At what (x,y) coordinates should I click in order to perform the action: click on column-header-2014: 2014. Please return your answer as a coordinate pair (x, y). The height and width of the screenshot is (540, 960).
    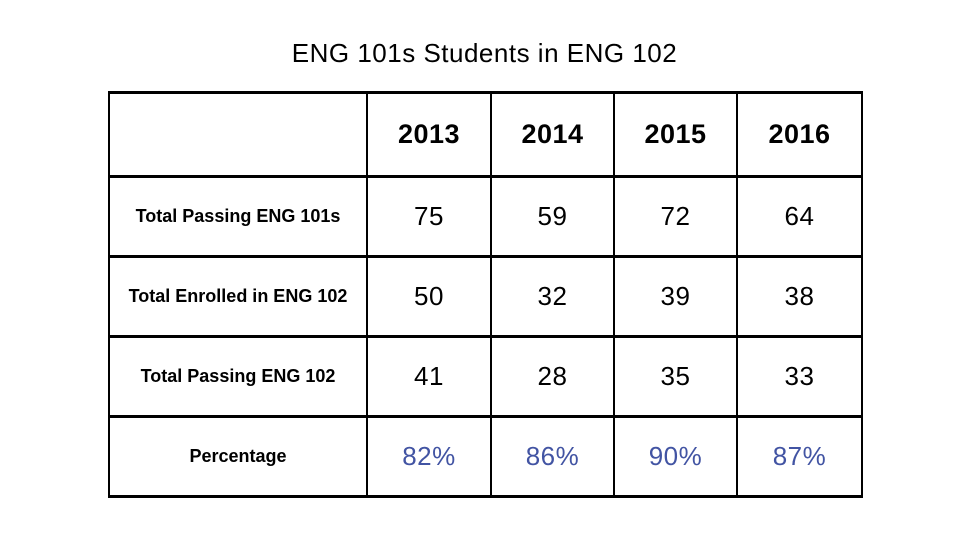
    Looking at the image, I should click on (552, 134).